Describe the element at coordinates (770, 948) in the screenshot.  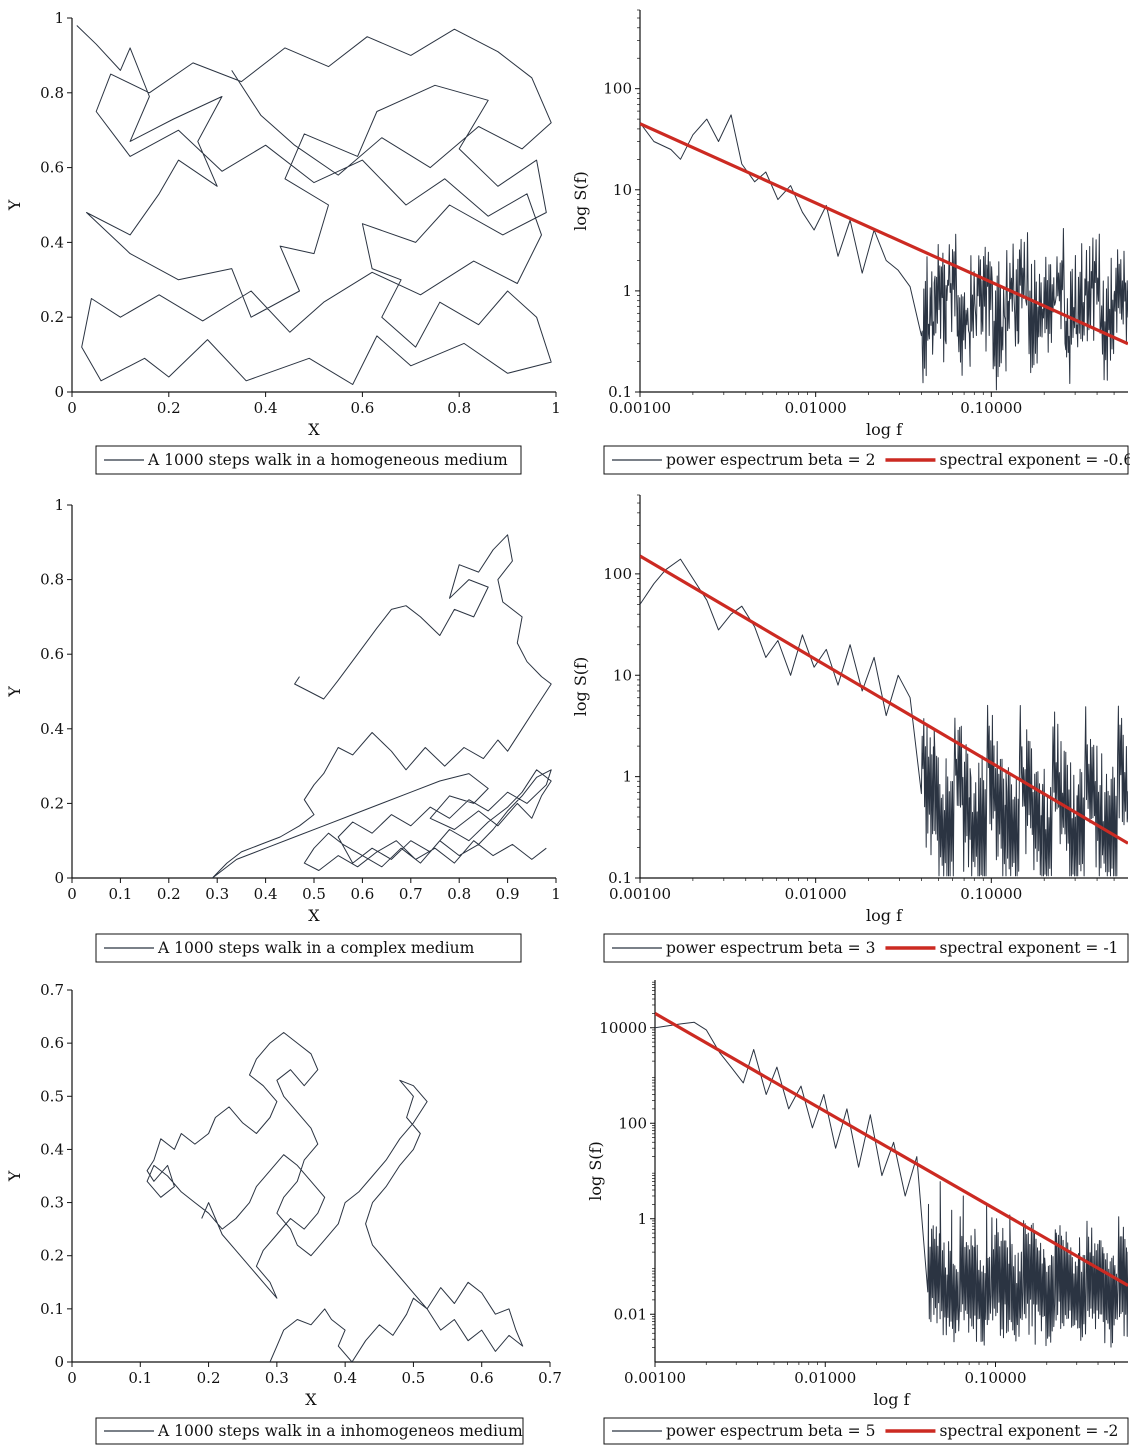
I see `legend-label: power espectrum beta = 3` at that location.